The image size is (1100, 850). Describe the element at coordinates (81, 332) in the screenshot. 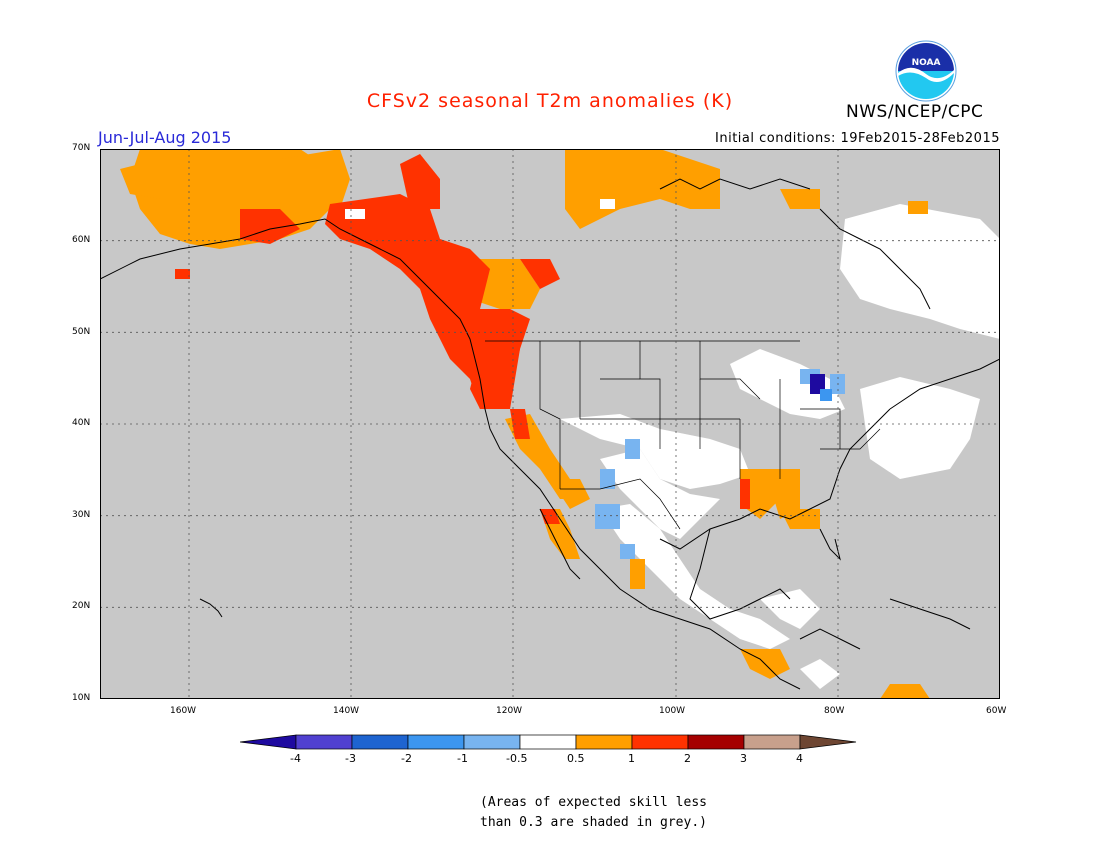

I see `lat-label: 50N` at that location.